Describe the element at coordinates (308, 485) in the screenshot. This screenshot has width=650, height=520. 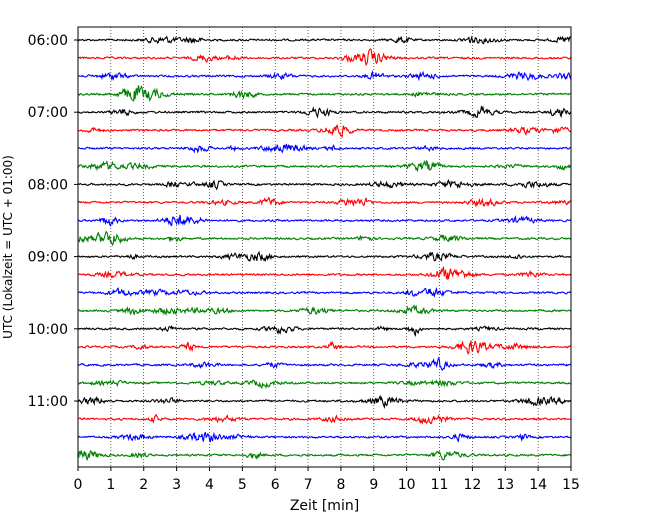
I see `x-tick-label: 7` at that location.